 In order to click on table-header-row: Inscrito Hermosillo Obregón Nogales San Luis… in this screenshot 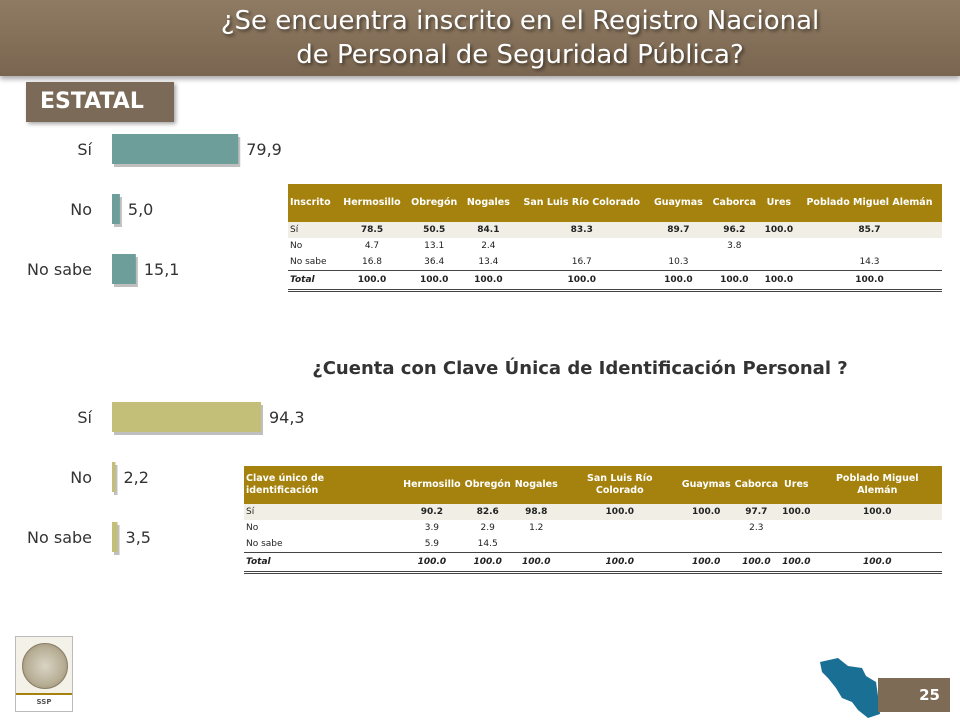, I will do `click(615, 203)`.